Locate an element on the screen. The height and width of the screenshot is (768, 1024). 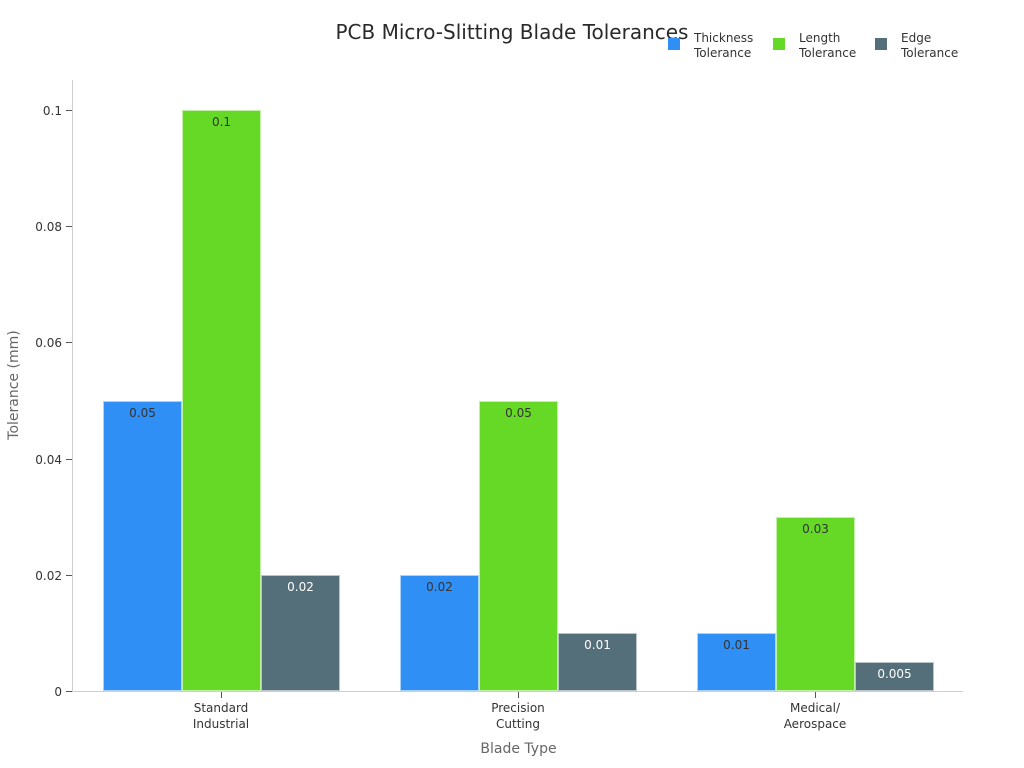
bar-thickness-tolerance: 0.05 is located at coordinates (142, 545).